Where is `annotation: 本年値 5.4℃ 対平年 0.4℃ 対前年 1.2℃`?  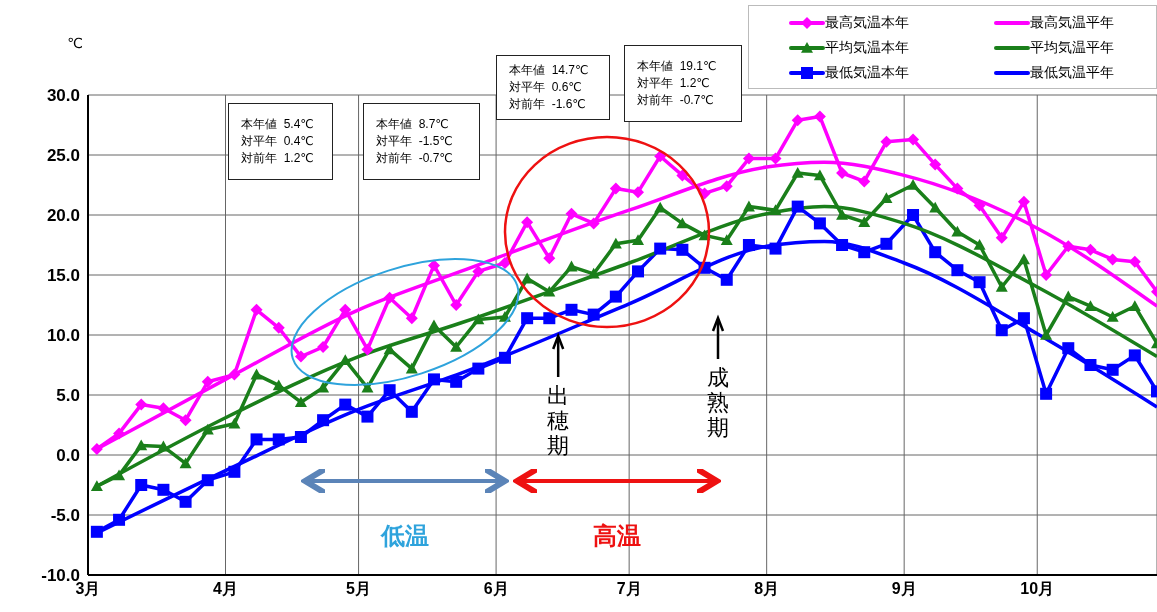 annotation: 本年値 5.4℃ 対平年 0.4℃ 対前年 1.2℃ is located at coordinates (278, 141).